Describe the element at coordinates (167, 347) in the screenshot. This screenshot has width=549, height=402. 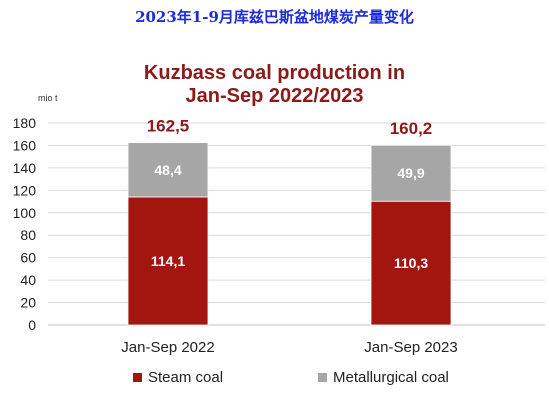
I see `x-tick-label-1: Jan-Sep 2022` at that location.